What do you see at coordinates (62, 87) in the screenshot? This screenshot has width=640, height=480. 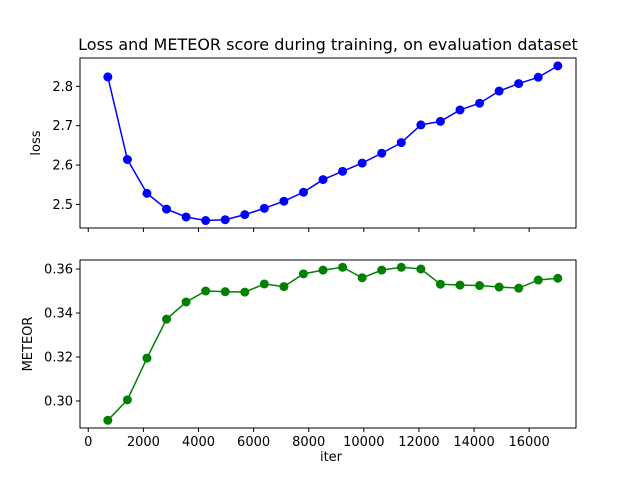 I see `y-tick-label: 2.8` at bounding box center [62, 87].